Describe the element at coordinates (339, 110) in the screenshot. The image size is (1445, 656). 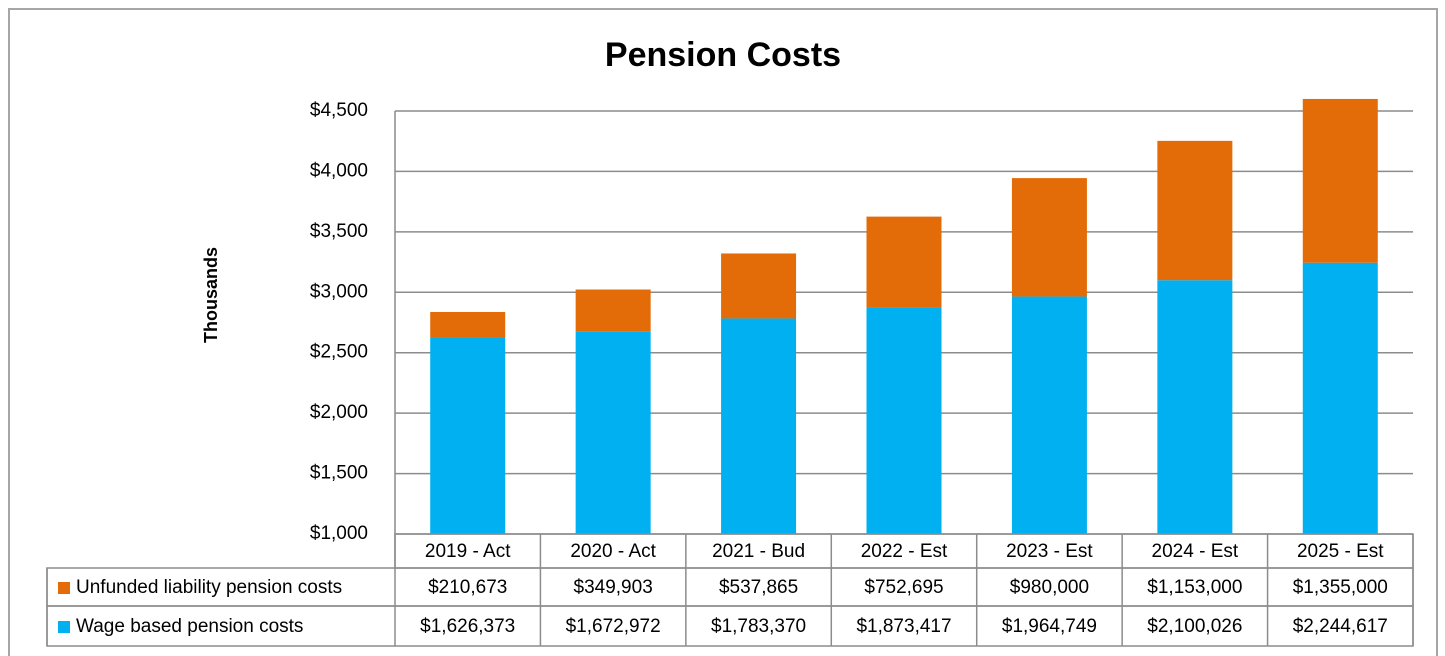
I see `y-tick-label: $4,500` at that location.